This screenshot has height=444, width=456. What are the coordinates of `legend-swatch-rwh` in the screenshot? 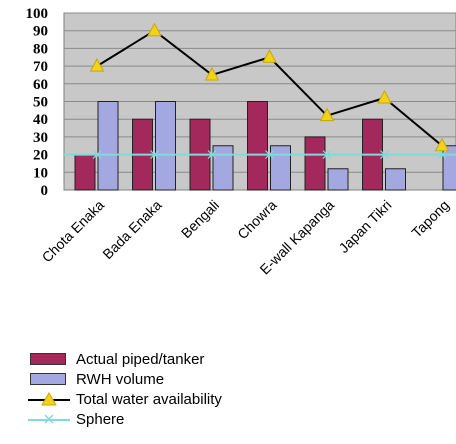 It's located at (48, 379).